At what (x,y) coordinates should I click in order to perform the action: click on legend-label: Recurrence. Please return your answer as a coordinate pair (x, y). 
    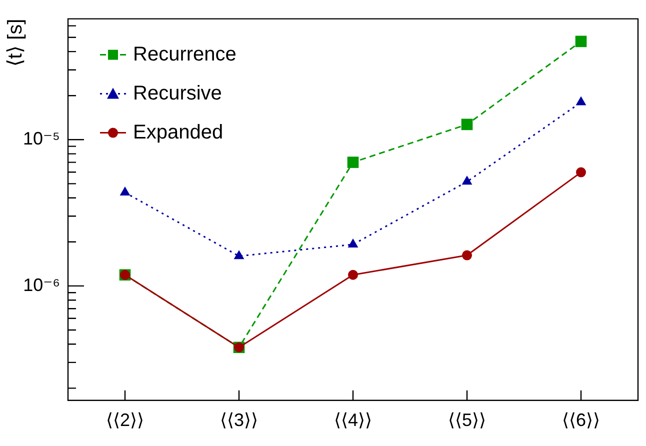
    Looking at the image, I should click on (184, 54).